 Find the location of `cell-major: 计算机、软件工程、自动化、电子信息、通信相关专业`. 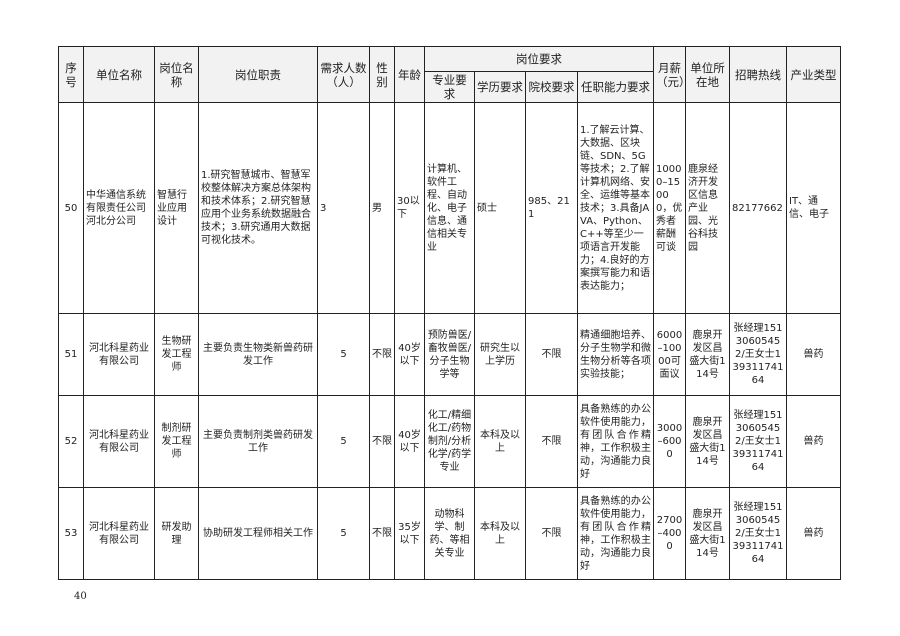

cell-major: 计算机、软件工程、自动化、电子信息、通信相关专业 is located at coordinates (449, 208).